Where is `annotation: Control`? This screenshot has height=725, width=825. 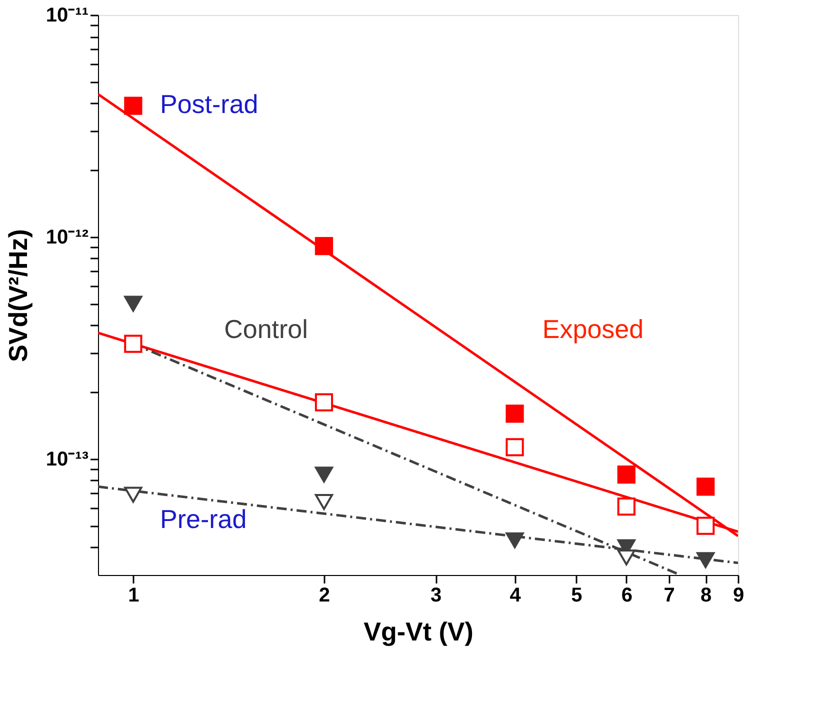 annotation: Control is located at coordinates (266, 329).